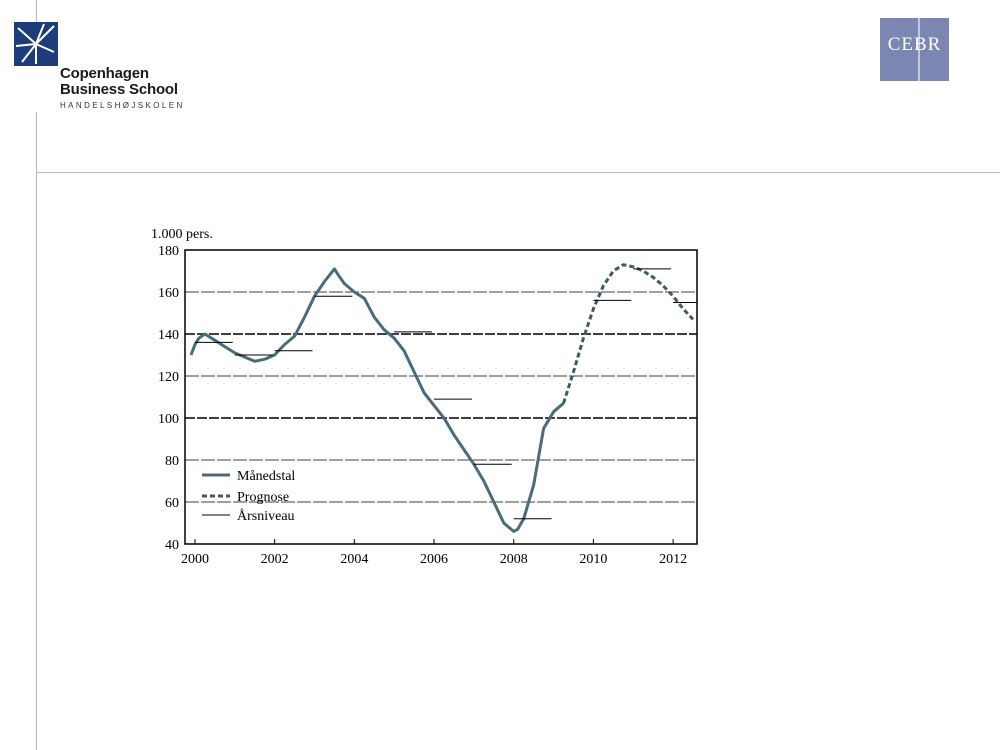 The height and width of the screenshot is (750, 1000). I want to click on x-tick-2006: 2006, so click(434, 559).